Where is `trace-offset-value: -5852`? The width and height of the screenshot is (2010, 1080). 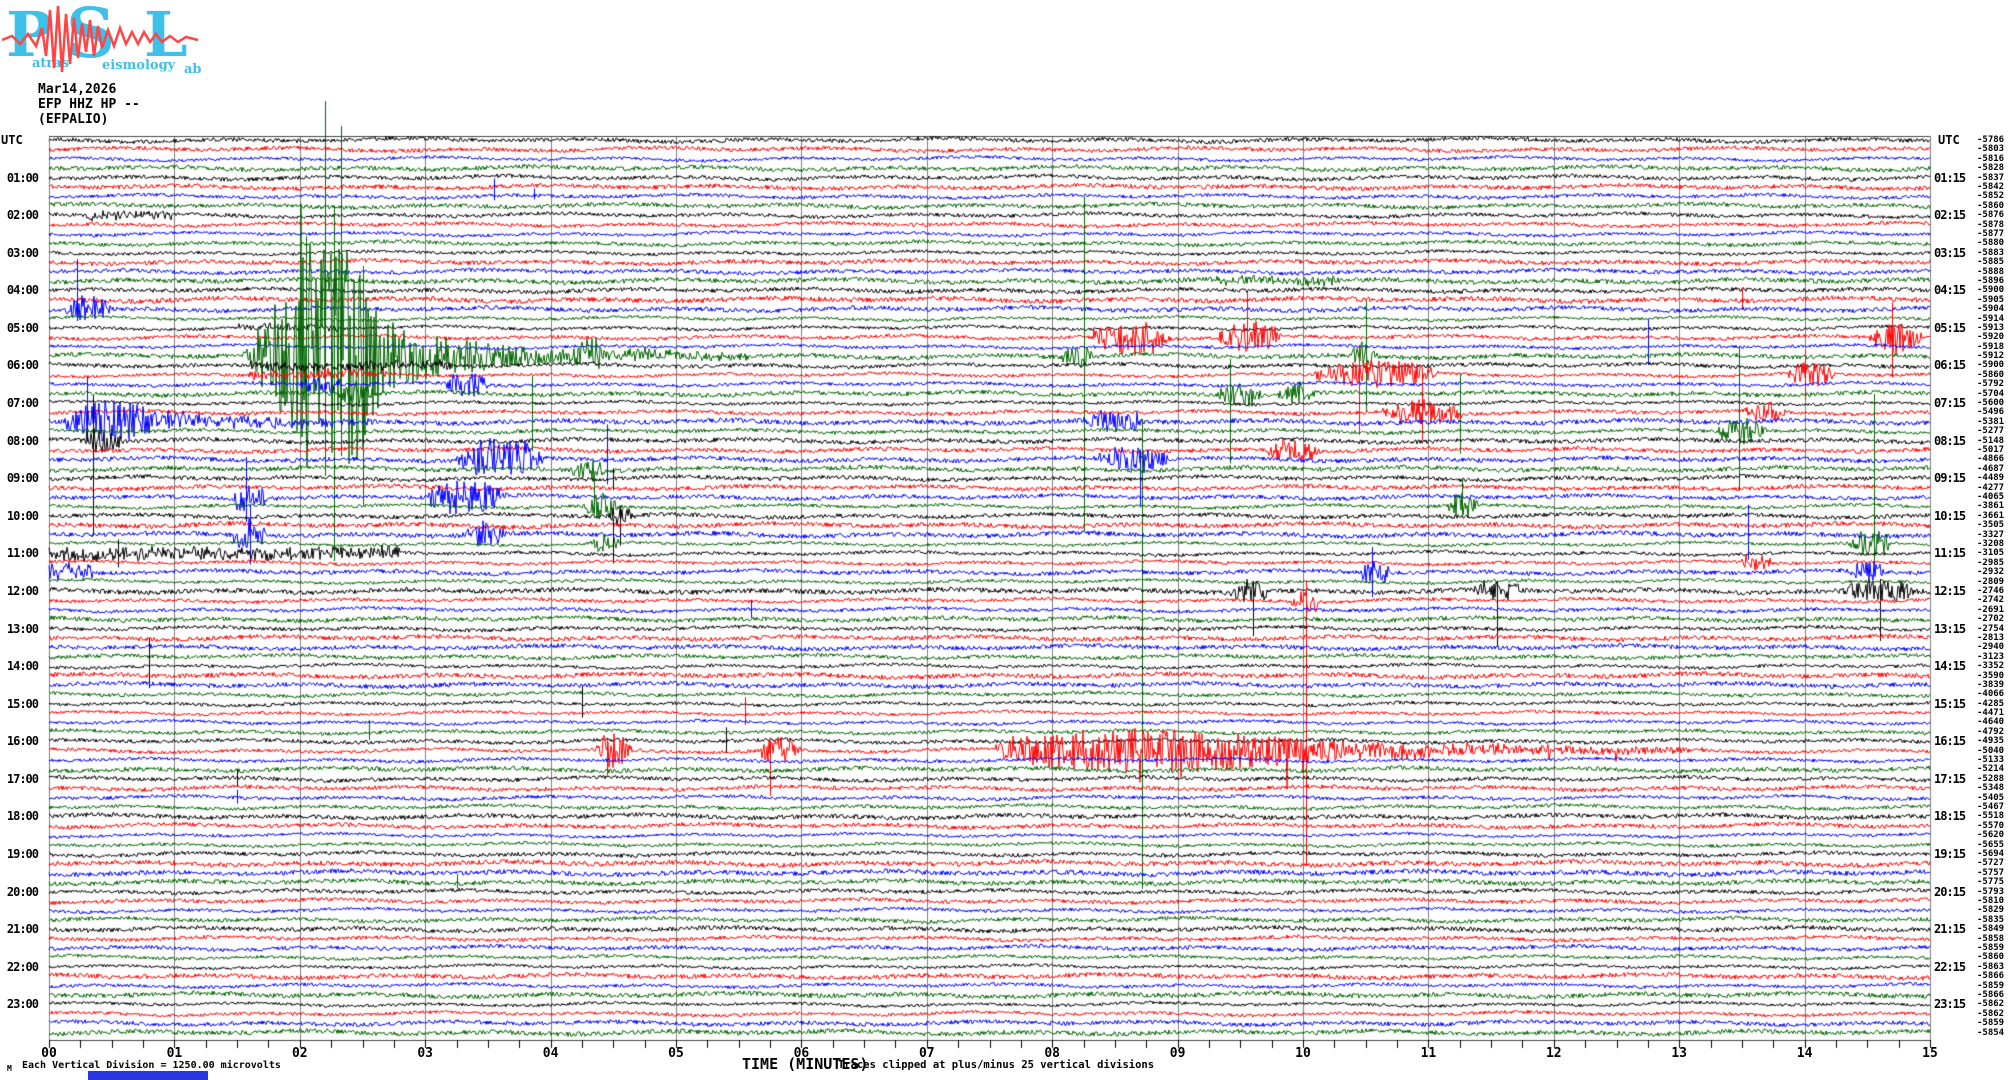 trace-offset-value: -5852 is located at coordinates (1991, 196).